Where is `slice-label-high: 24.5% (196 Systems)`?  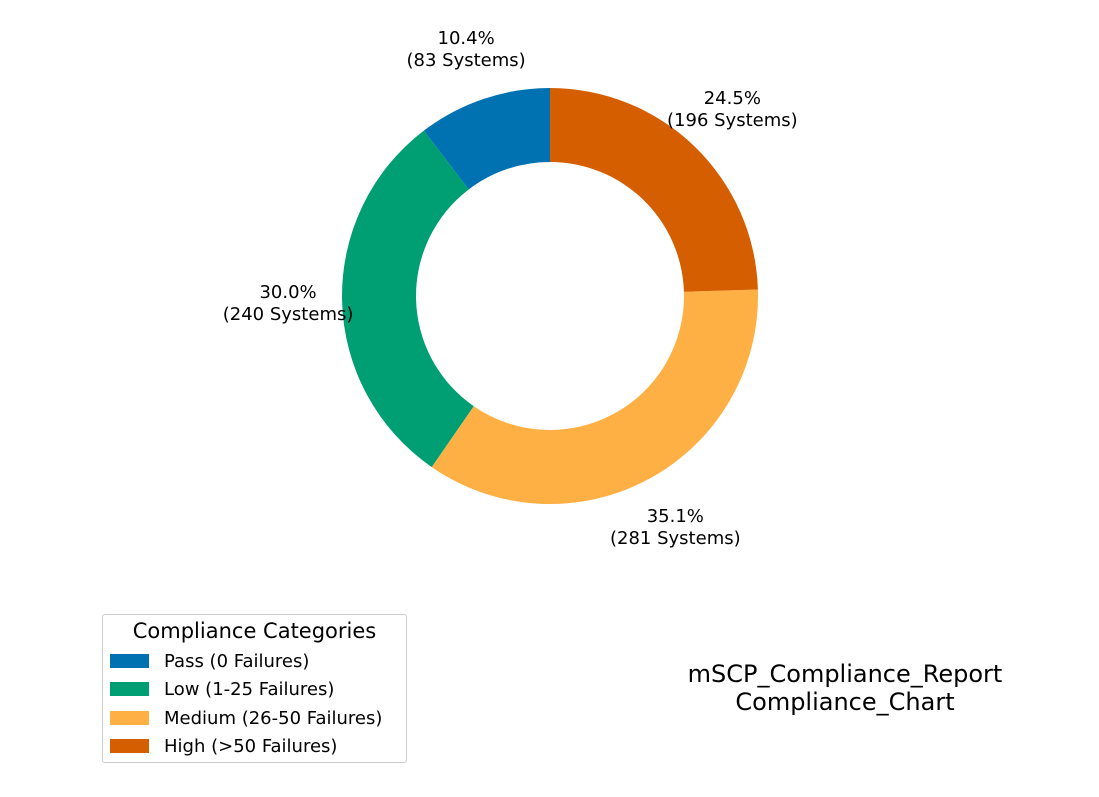 slice-label-high: 24.5% (196 Systems) is located at coordinates (732, 109).